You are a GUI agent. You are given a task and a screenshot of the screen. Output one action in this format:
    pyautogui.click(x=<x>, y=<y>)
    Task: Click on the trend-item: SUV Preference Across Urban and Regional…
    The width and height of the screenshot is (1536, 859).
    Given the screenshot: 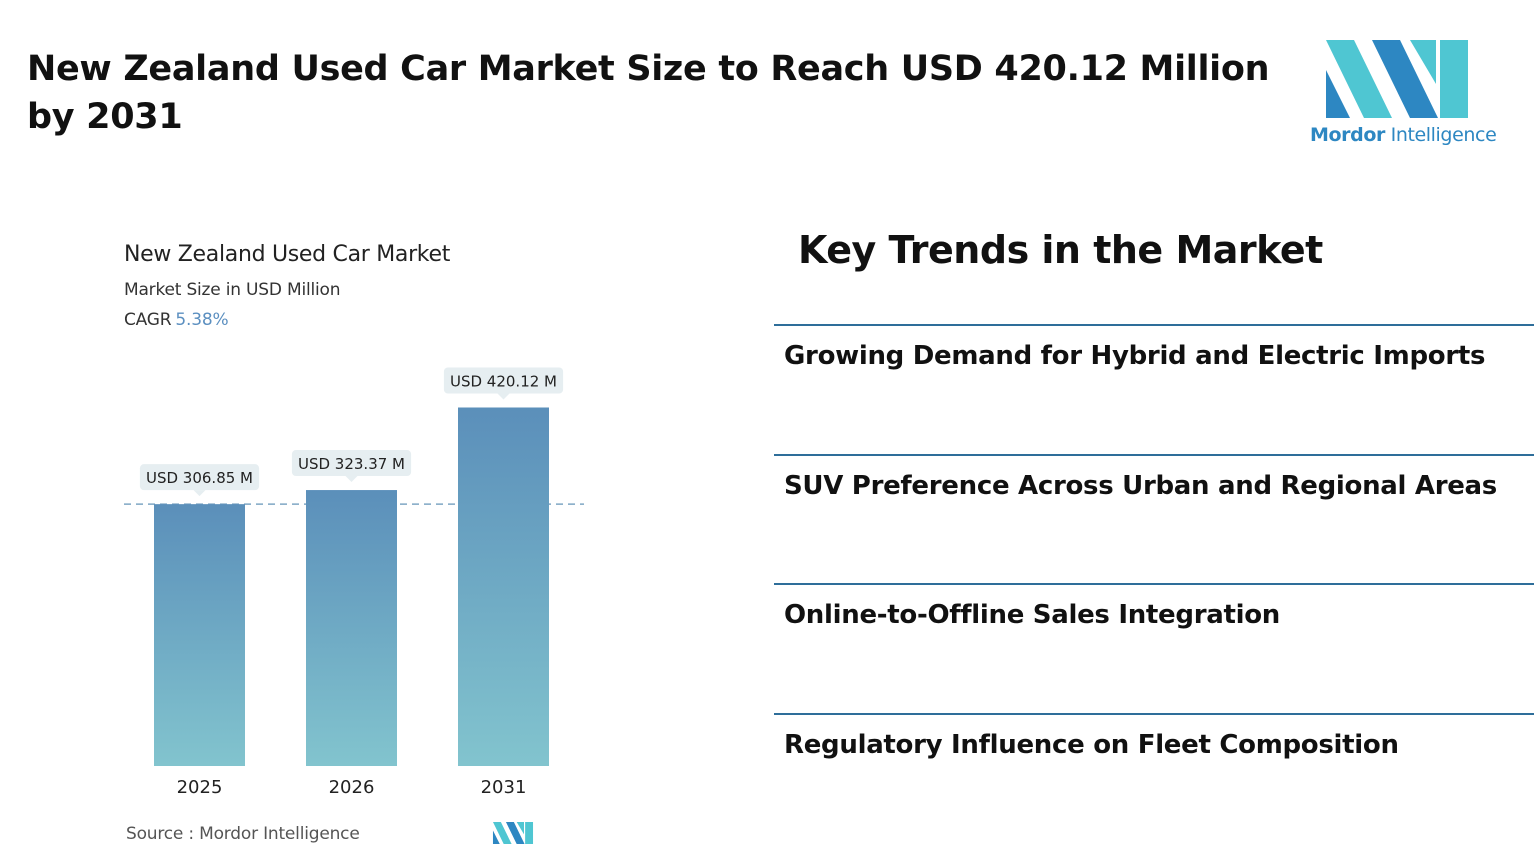 What is the action you would take?
    pyautogui.click(x=1154, y=518)
    